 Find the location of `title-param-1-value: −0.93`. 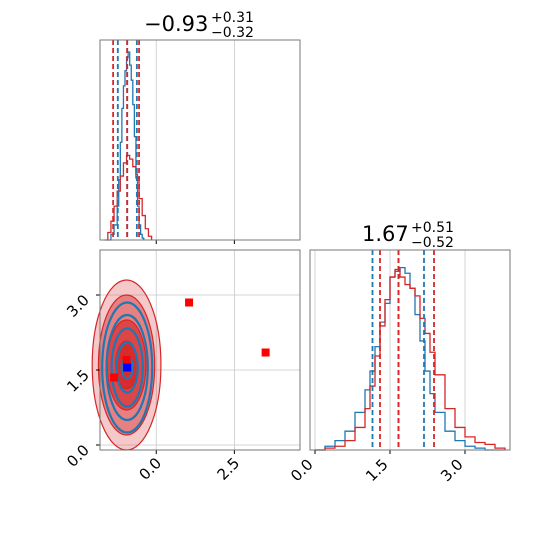

title-param-1-value: −0.93 is located at coordinates (176, 24).